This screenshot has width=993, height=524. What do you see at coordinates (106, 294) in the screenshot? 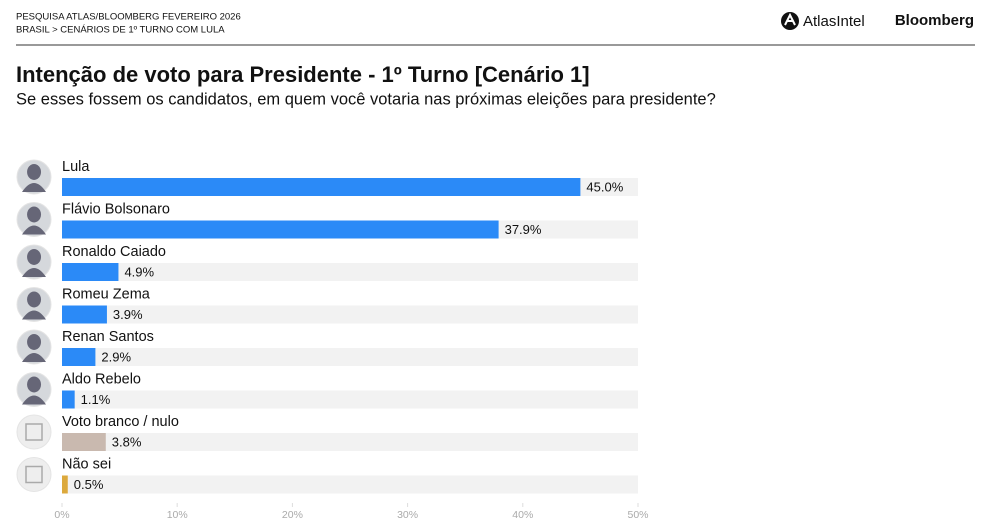
I see `category-label: Romeu Zema` at bounding box center [106, 294].